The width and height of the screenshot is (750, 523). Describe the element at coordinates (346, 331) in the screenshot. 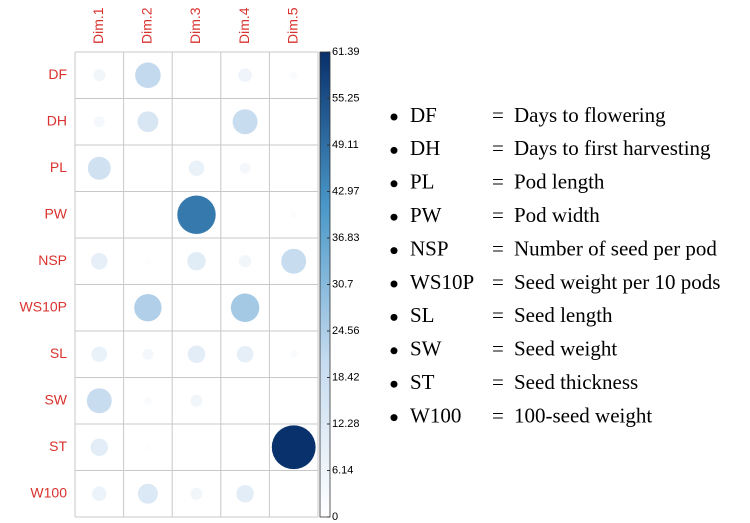

I see `colorbar-tick-label: 24.56` at that location.